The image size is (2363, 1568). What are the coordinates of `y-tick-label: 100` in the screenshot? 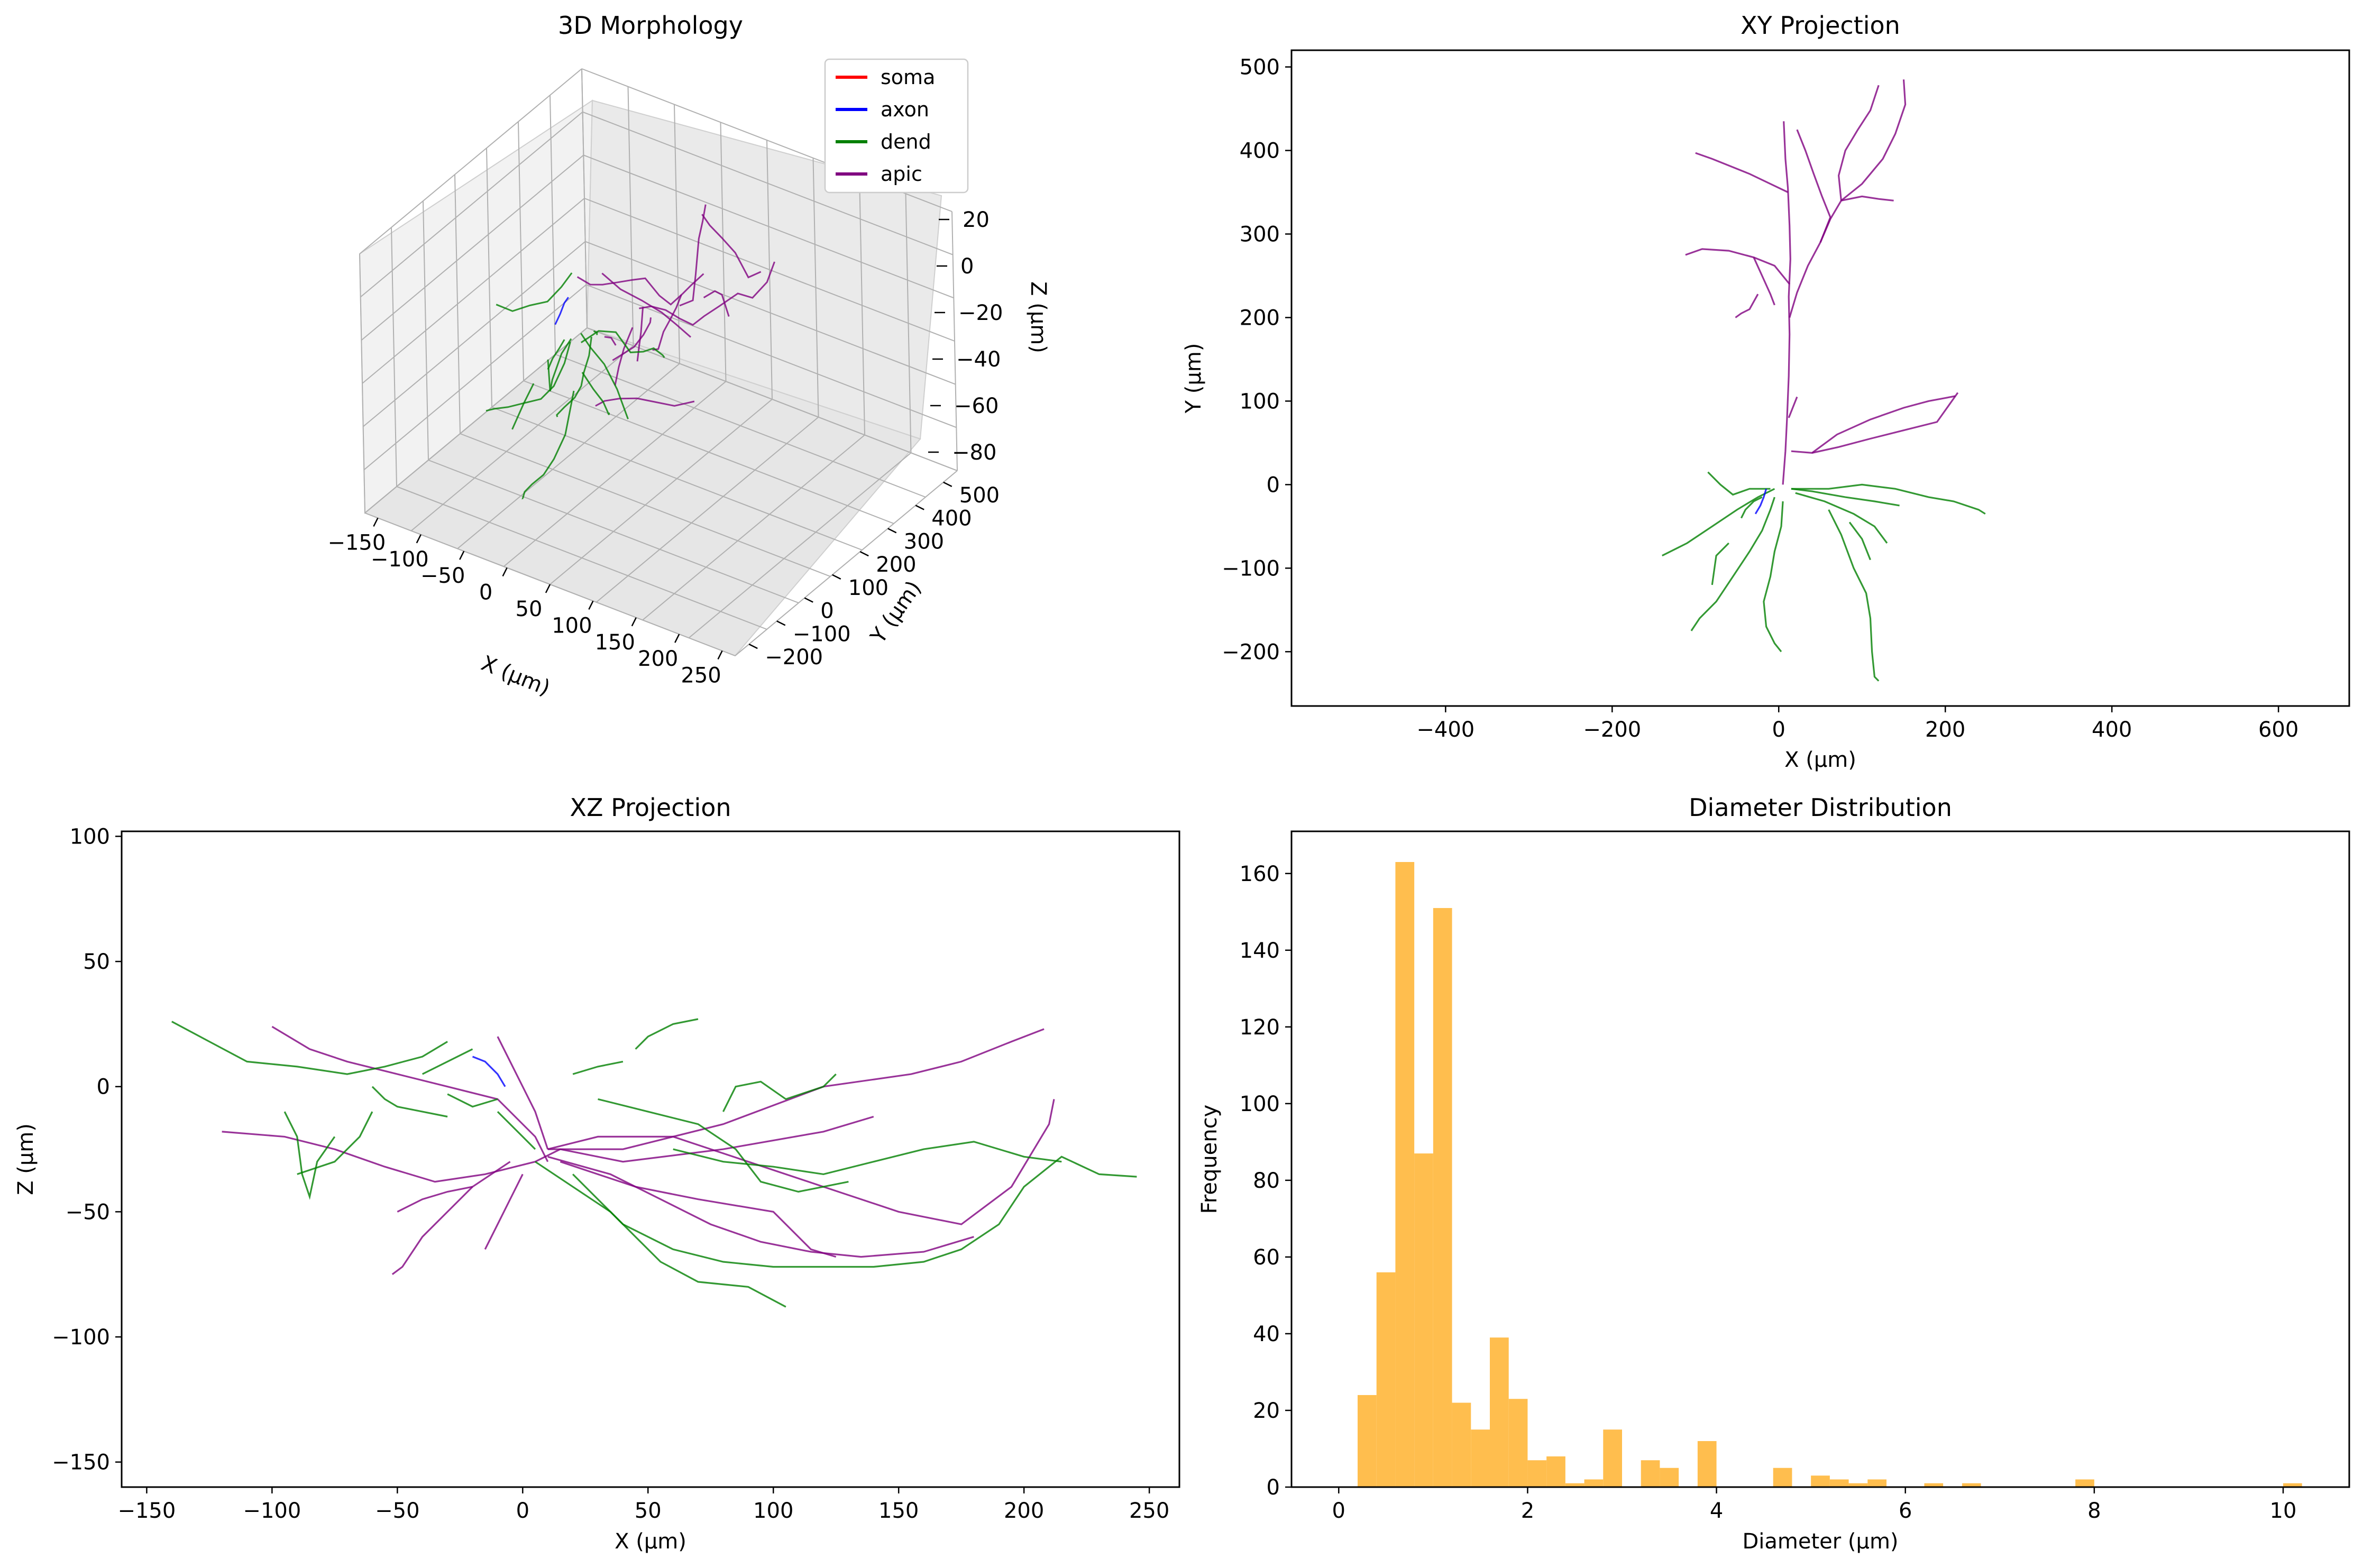 It's located at (1260, 401).